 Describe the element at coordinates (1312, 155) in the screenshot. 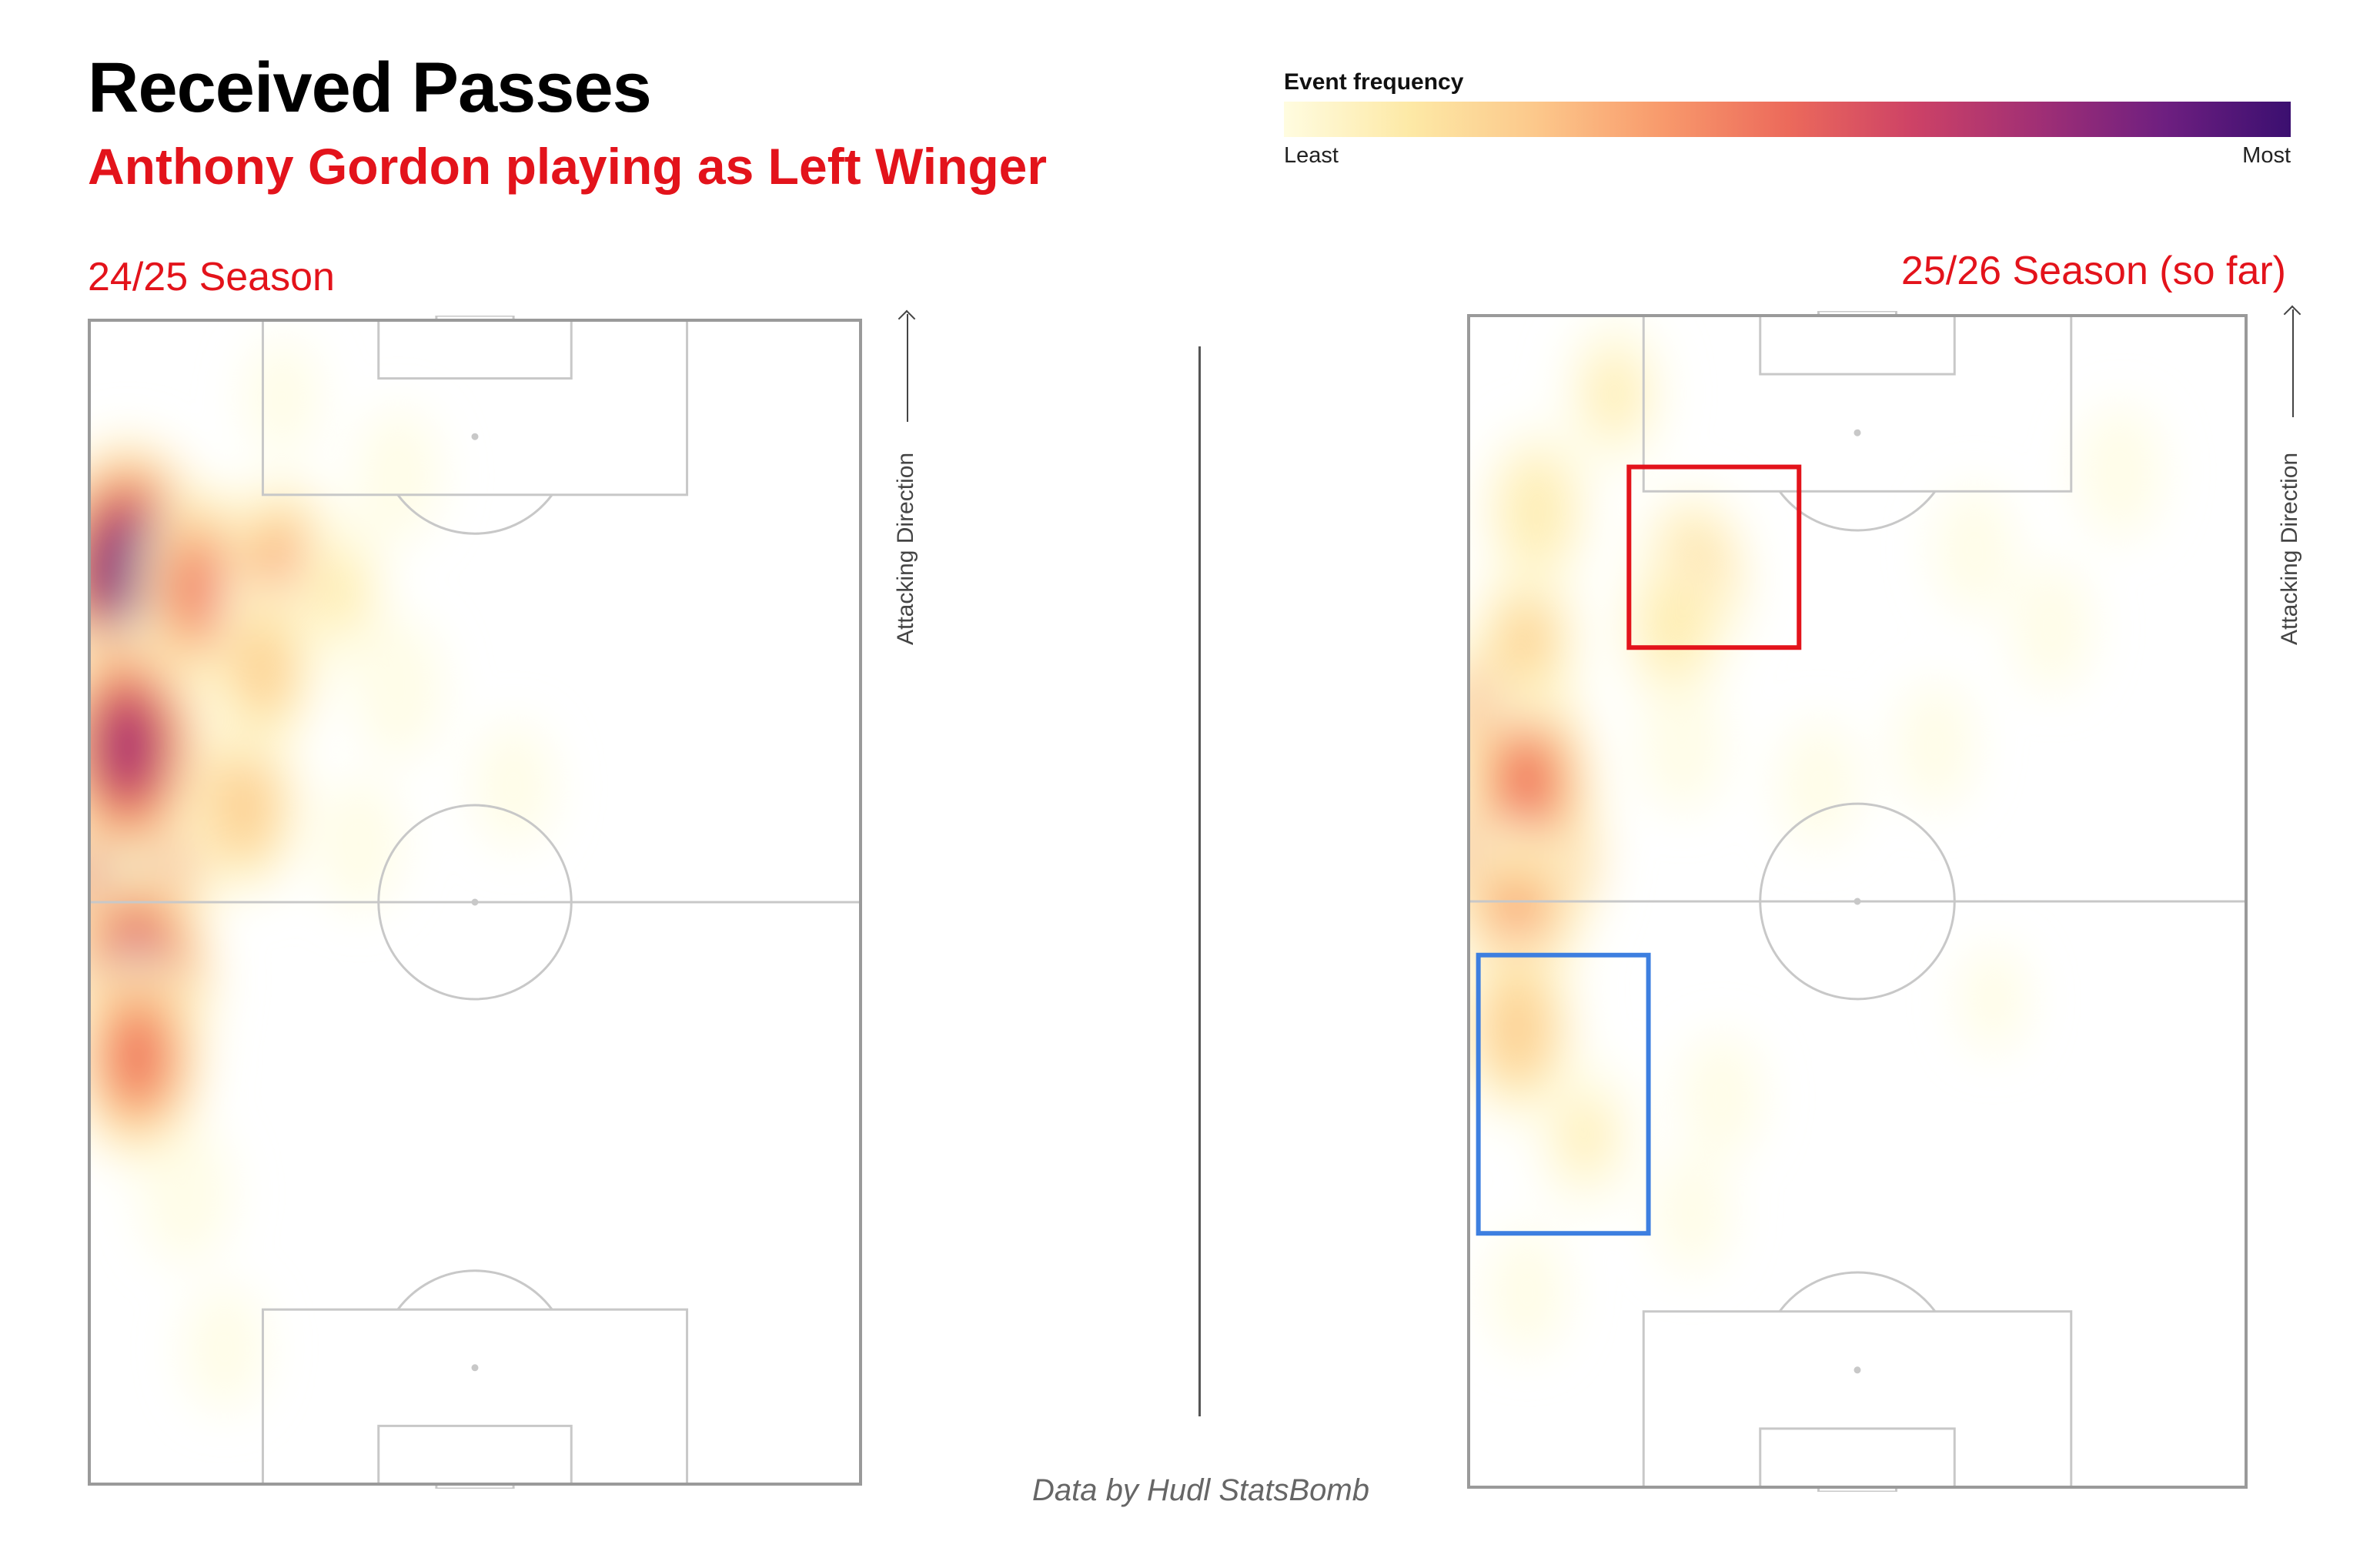

I see `legend-min-label: Least` at that location.